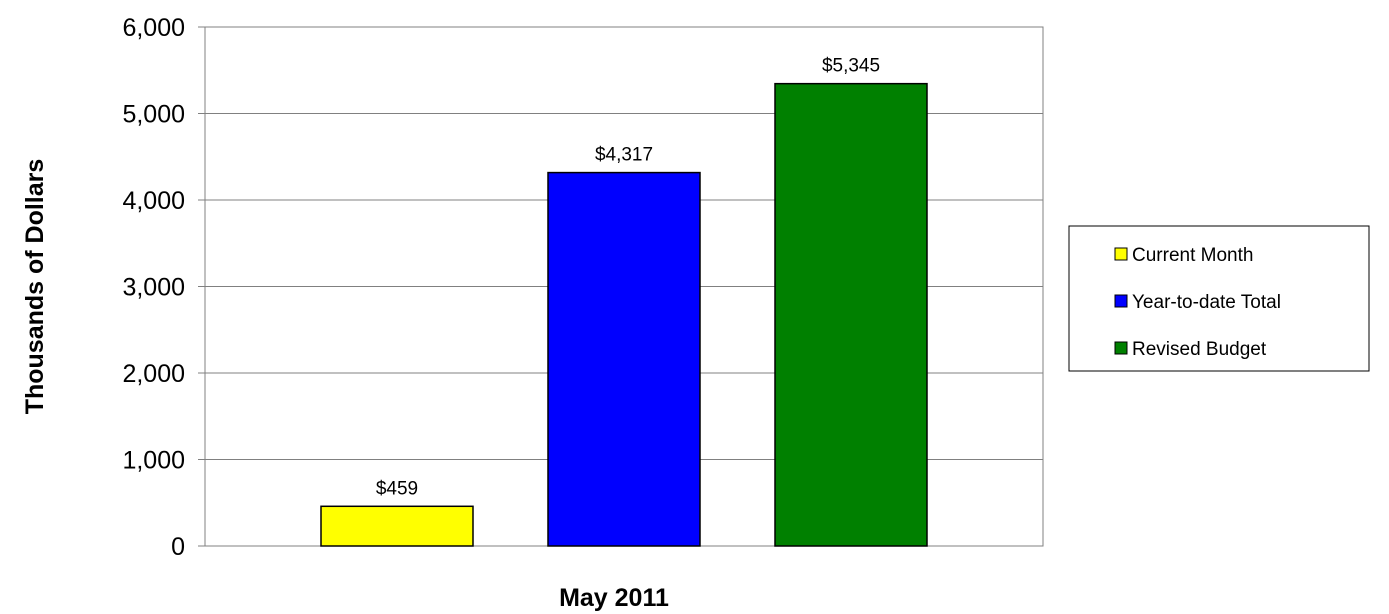 This screenshot has width=1389, height=614. Describe the element at coordinates (624, 155) in the screenshot. I see `data-label: $4,317` at that location.